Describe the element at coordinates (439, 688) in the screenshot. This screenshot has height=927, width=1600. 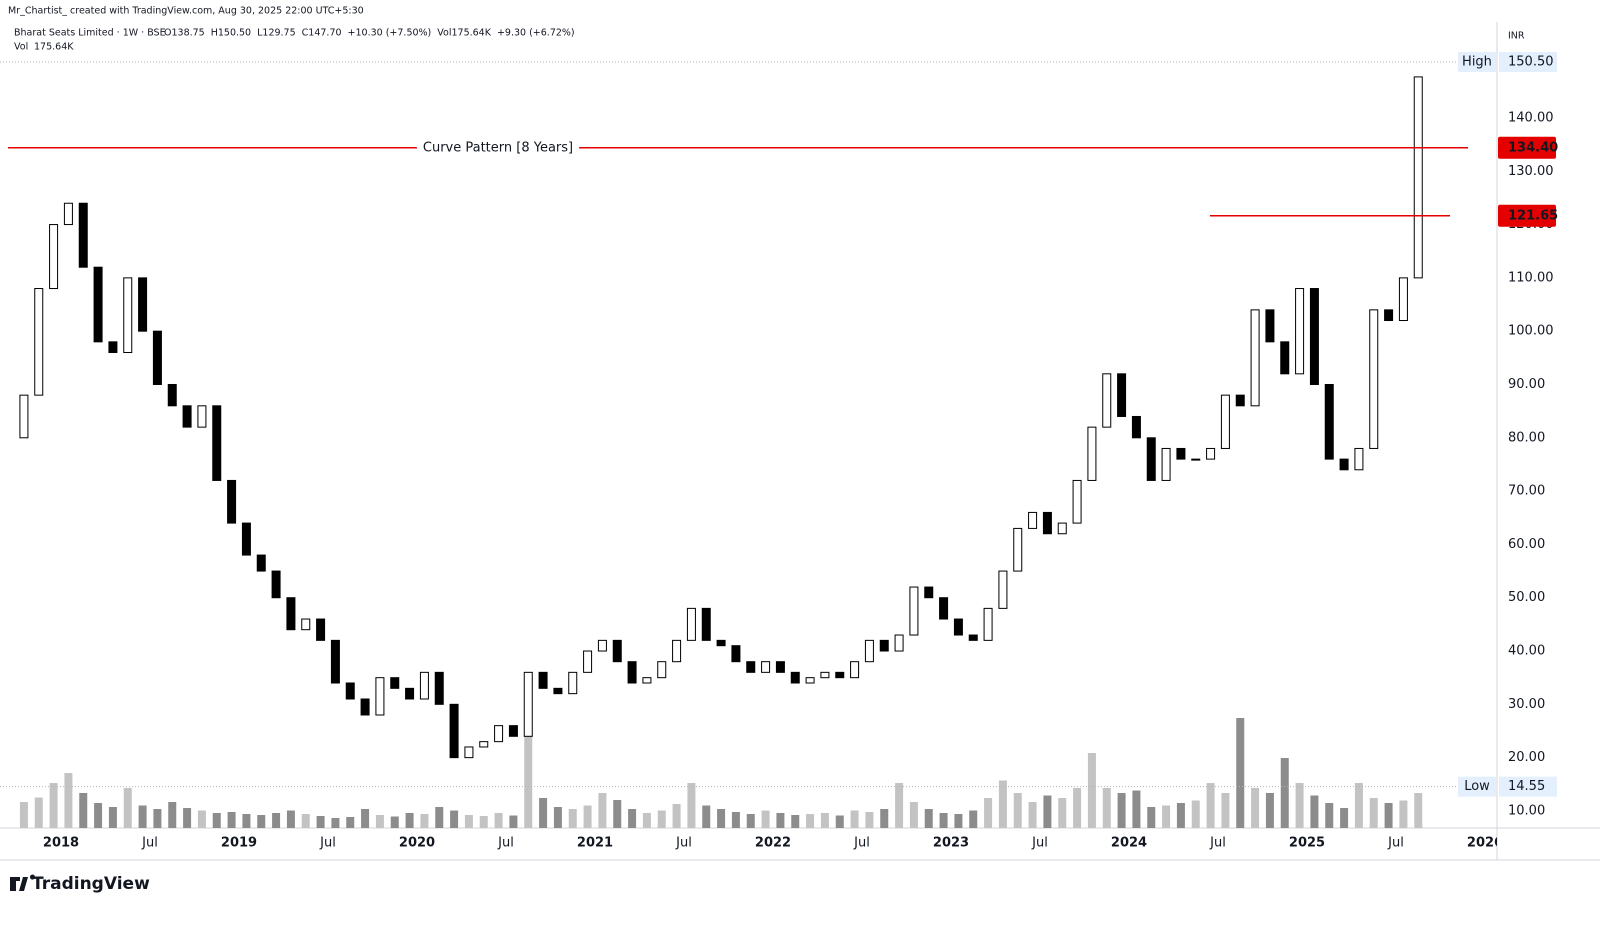
I see `candle-body: 2020-02` at that location.